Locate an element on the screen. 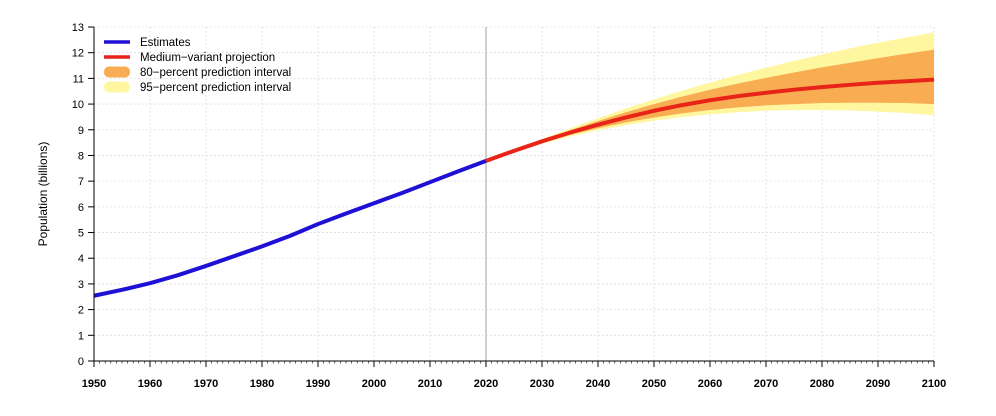 The width and height of the screenshot is (996, 416). y-tick-label-13: 13 is located at coordinates (78, 28).